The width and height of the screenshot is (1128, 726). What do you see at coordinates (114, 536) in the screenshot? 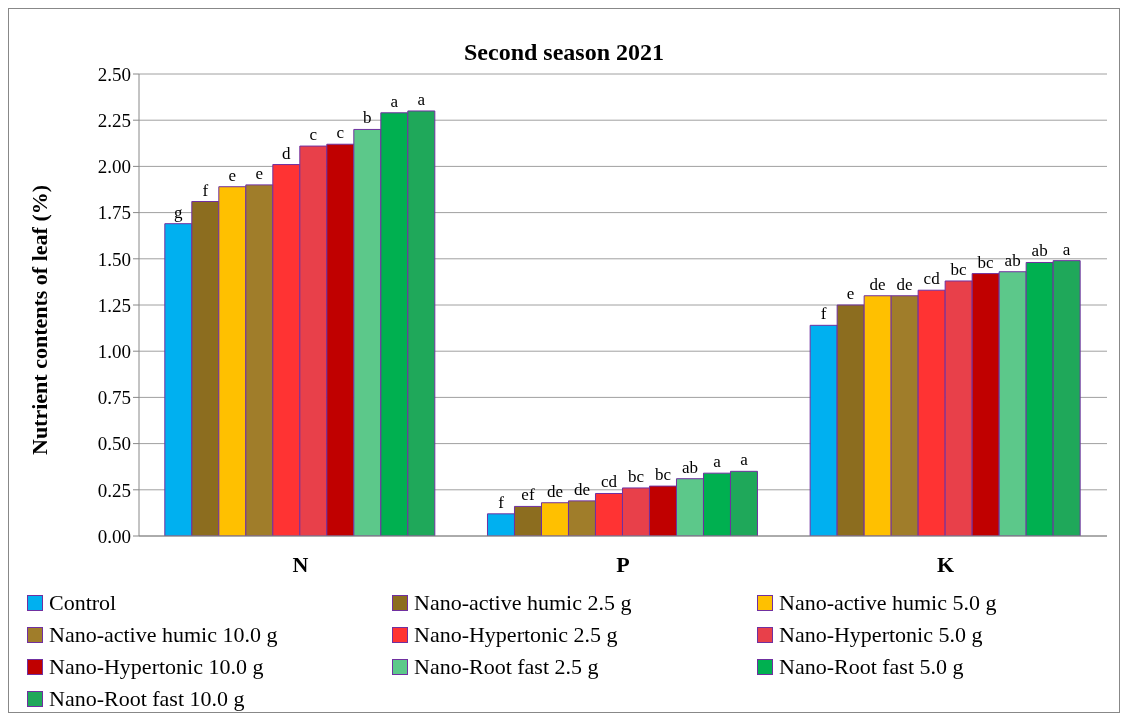
I see `y-tick-label: 0.00` at bounding box center [114, 536].